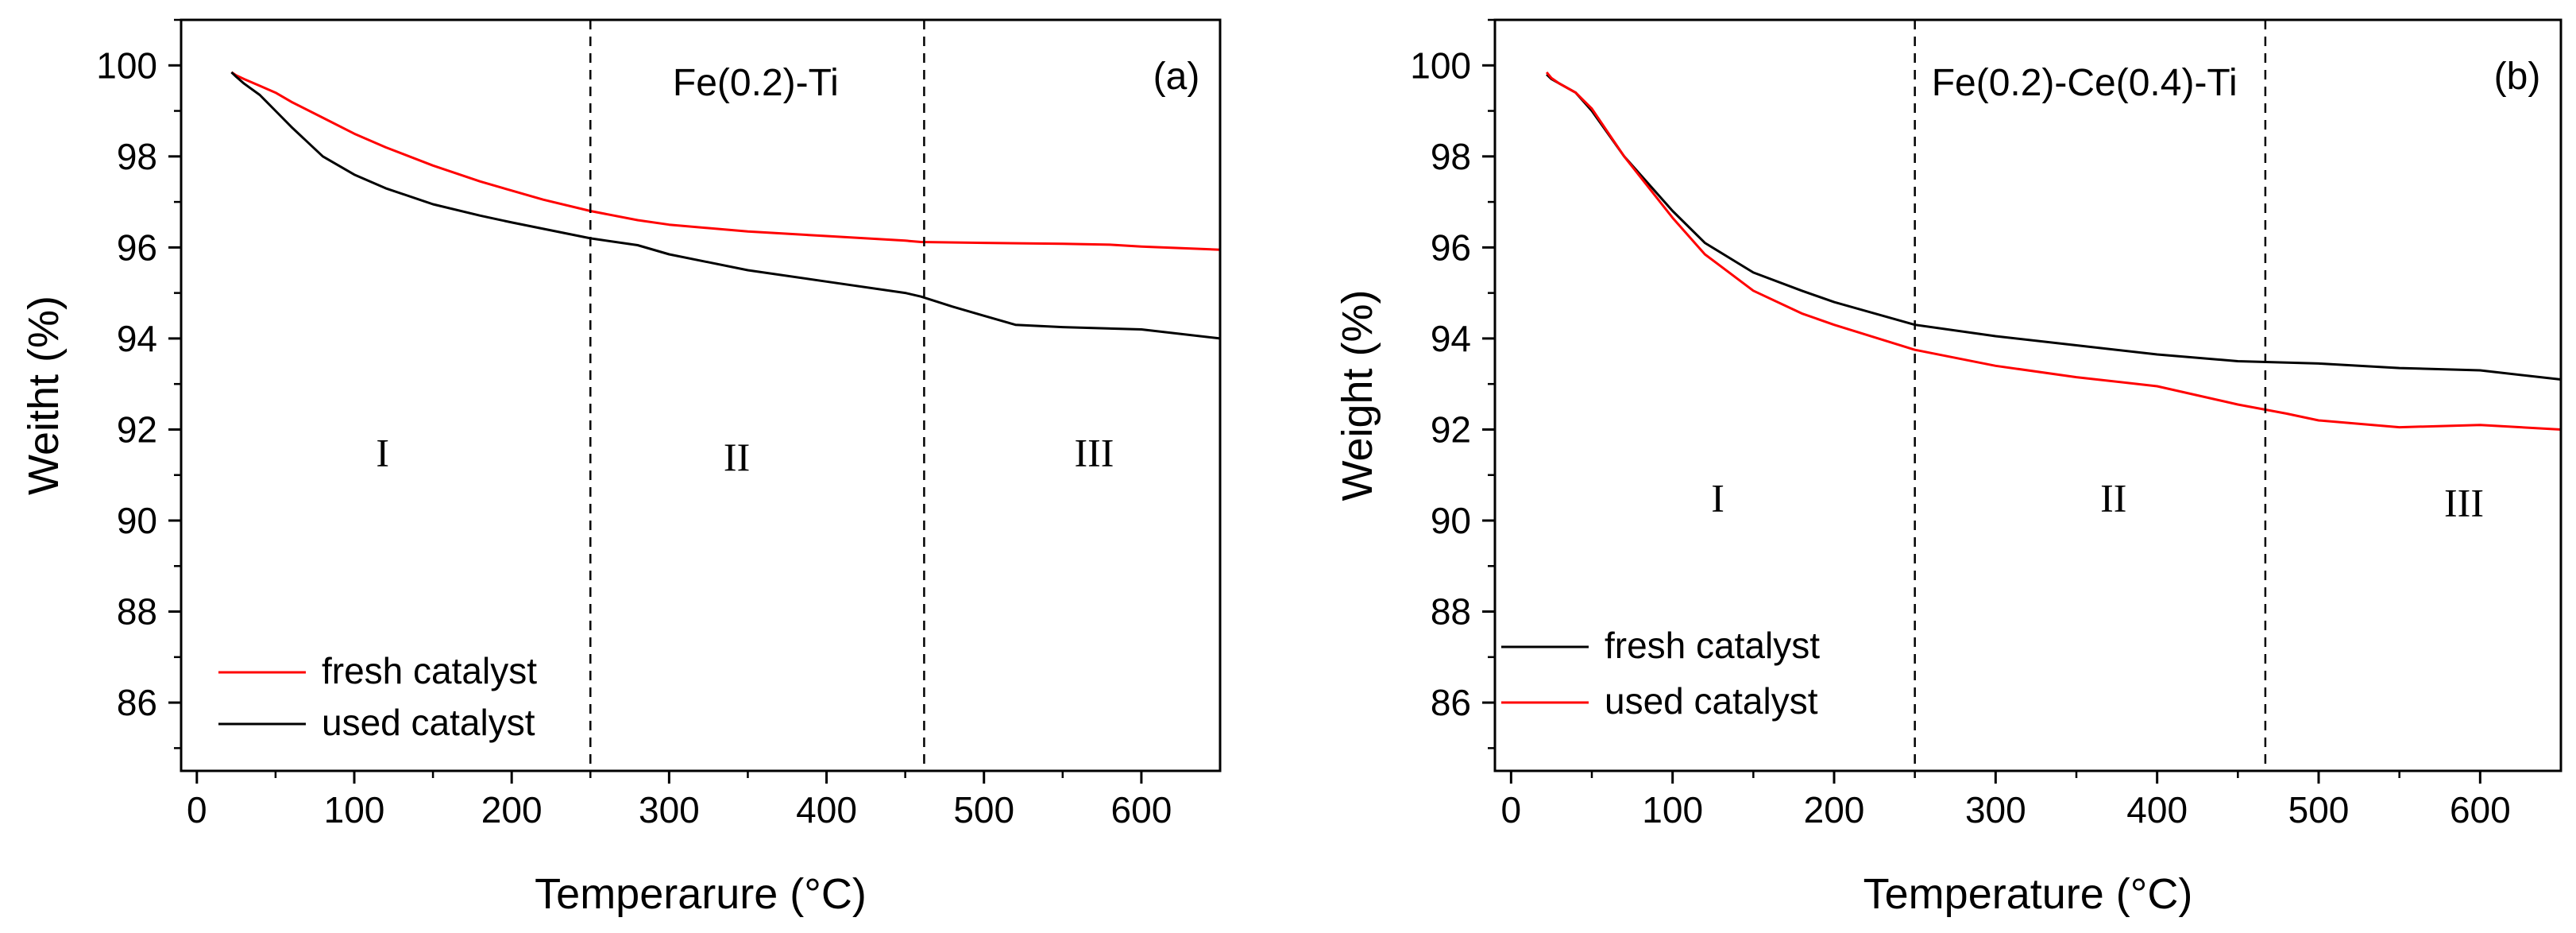  What do you see at coordinates (2085, 83) in the screenshot?
I see `chart-title: Fe(0.2)-Ce(0.4)-Ti` at bounding box center [2085, 83].